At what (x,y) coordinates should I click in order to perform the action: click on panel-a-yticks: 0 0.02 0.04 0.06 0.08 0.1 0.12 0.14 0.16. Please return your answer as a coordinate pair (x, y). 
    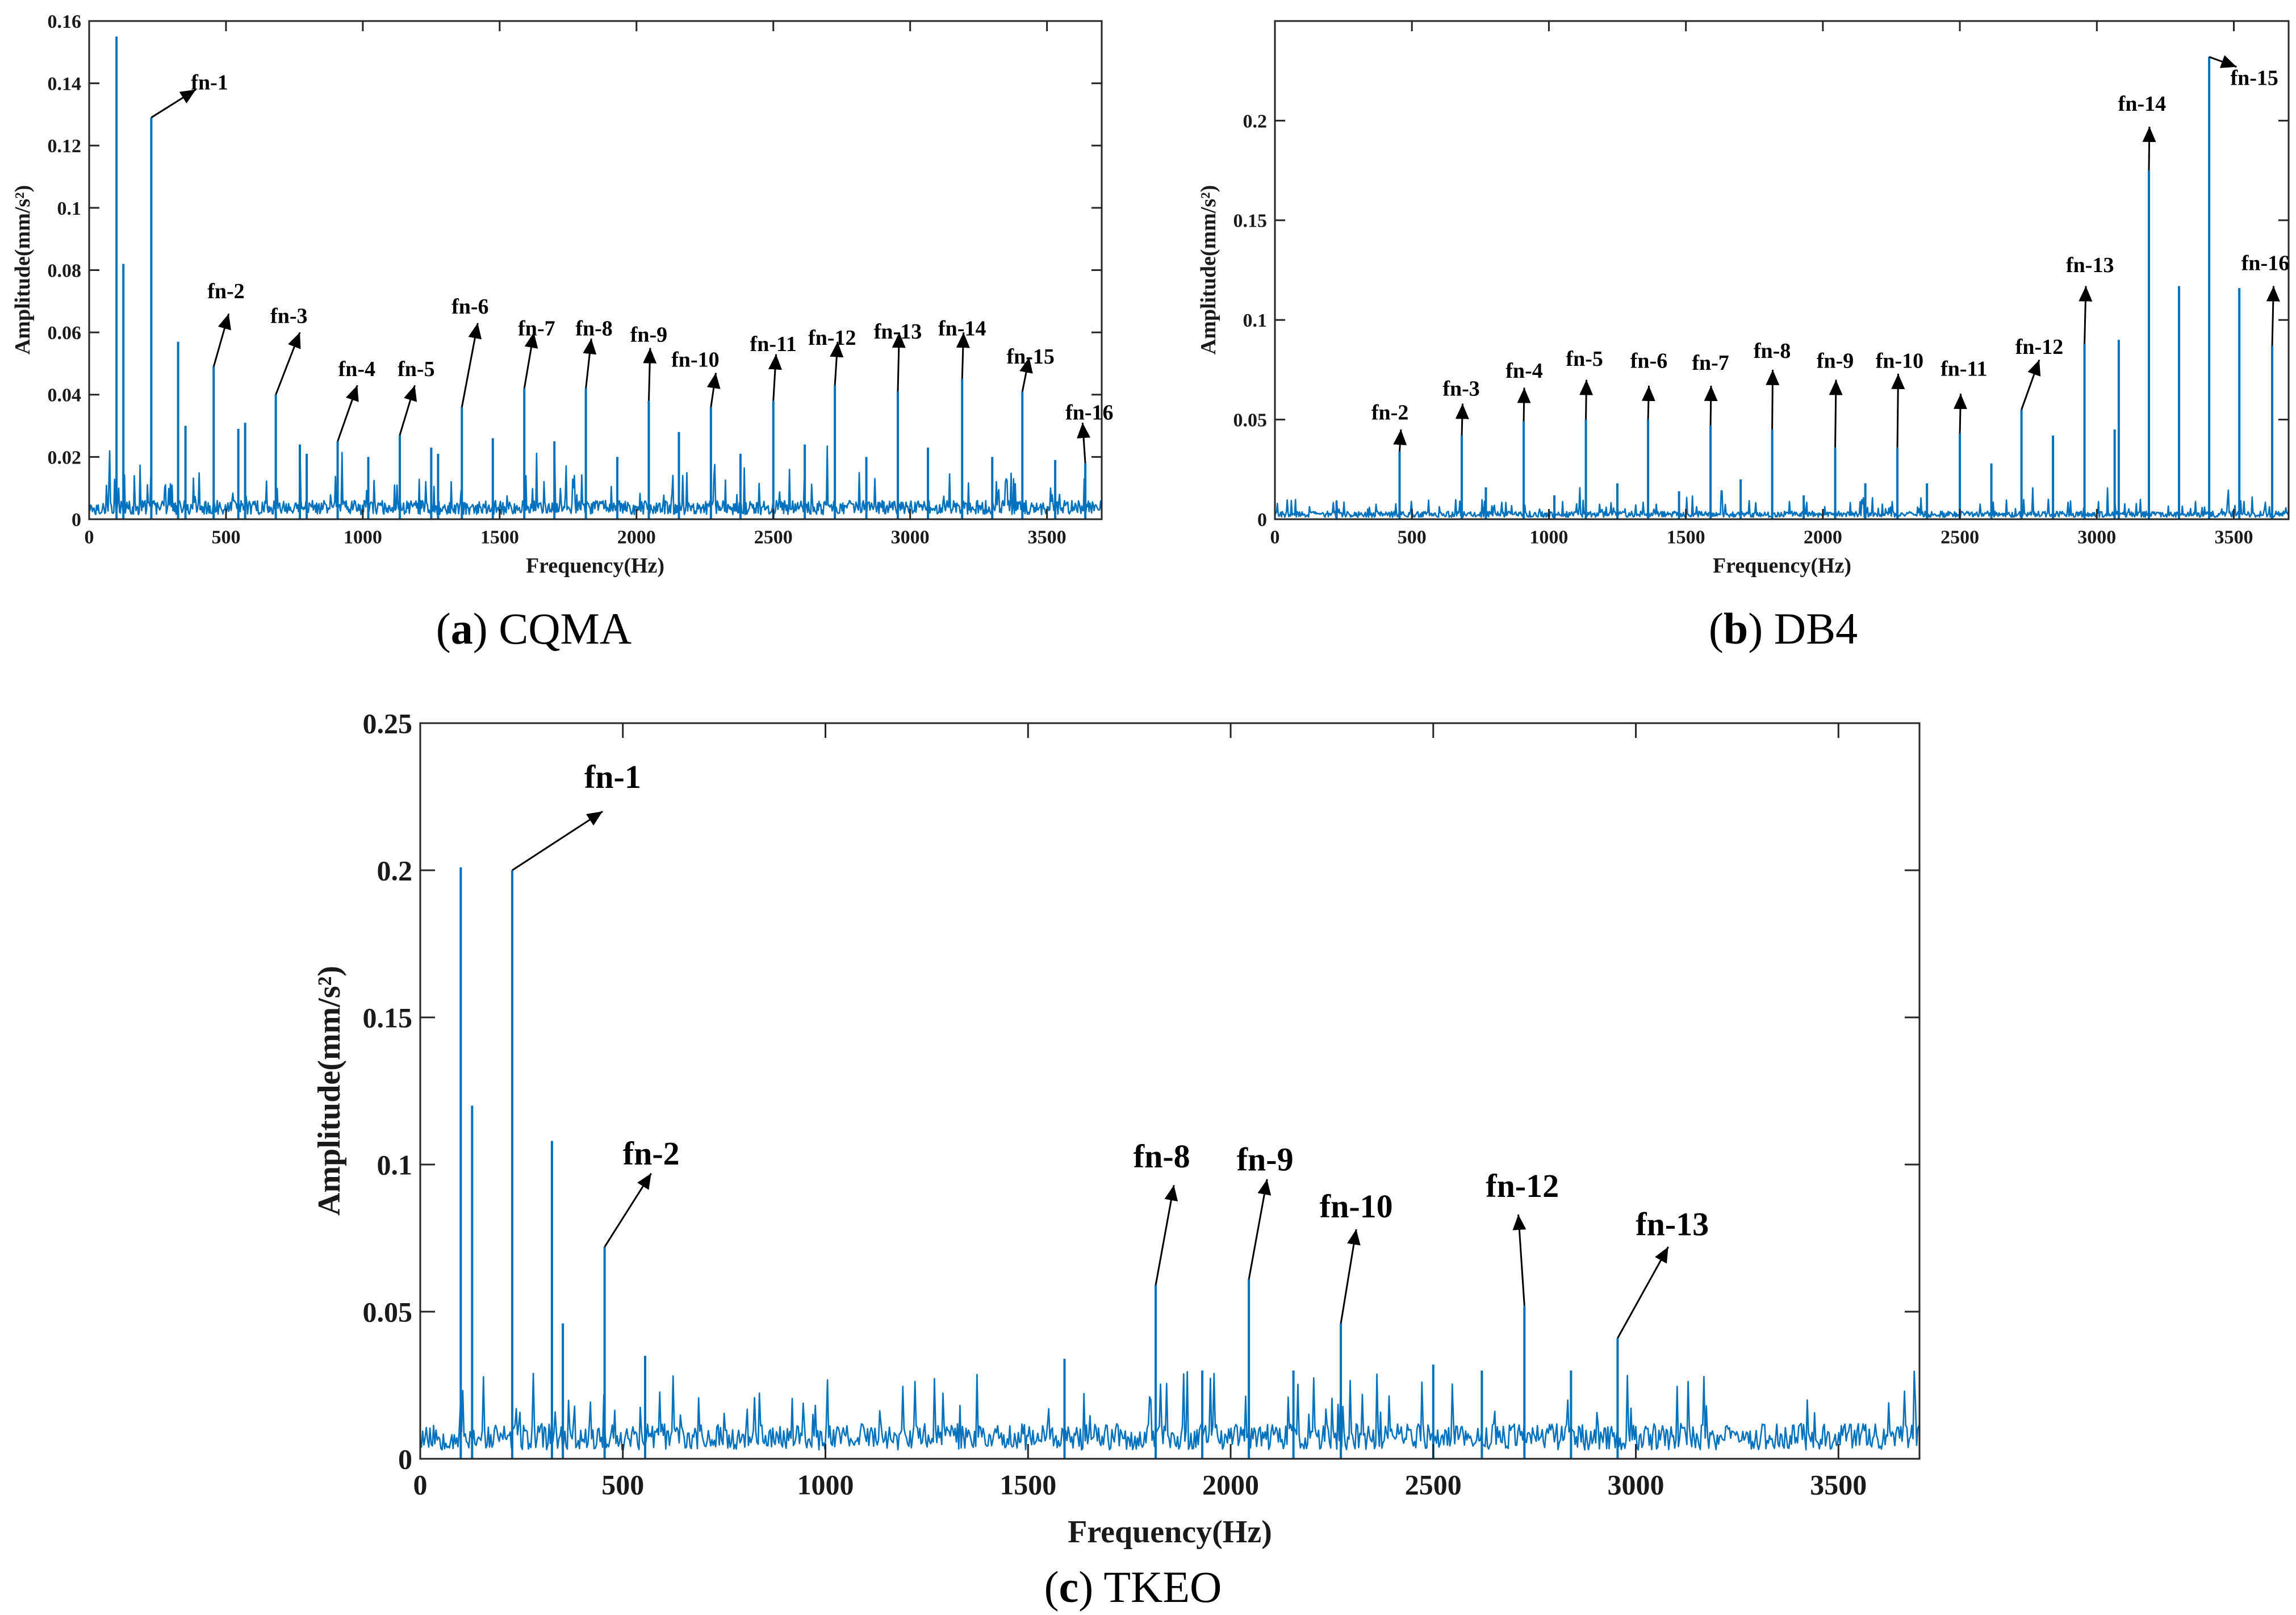
    Looking at the image, I should click on (575, 271).